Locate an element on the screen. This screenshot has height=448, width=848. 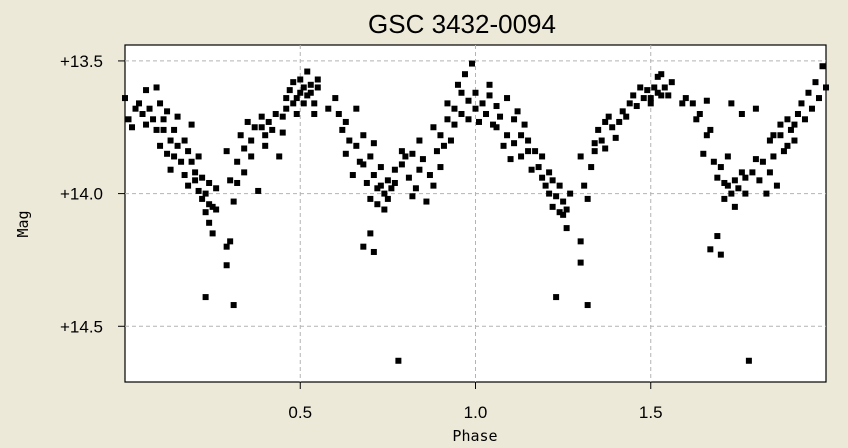
y-axis-label: Mag is located at coordinates (23, 223).